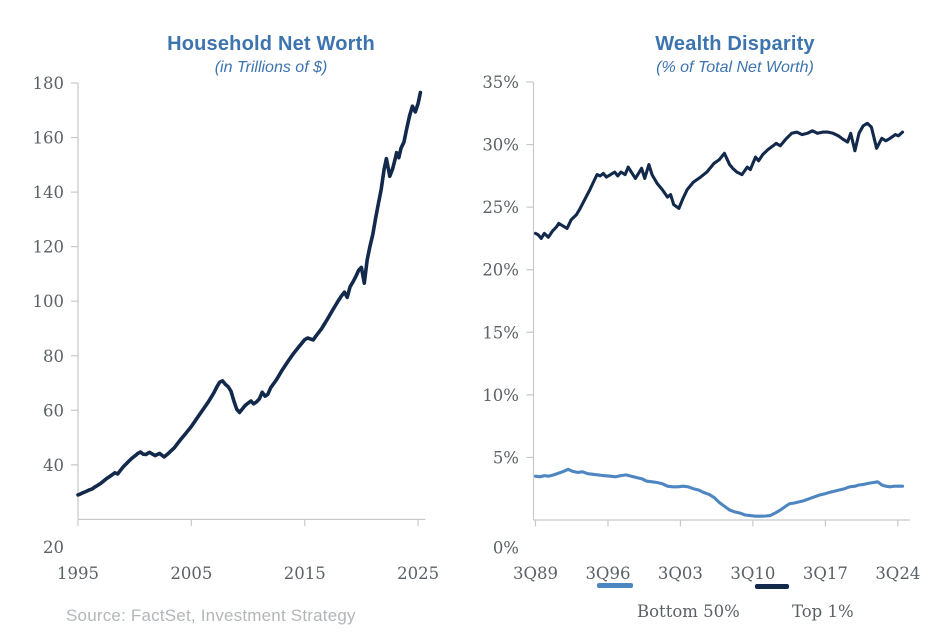  Describe the element at coordinates (271, 67) in the screenshot. I see `left-chart-subtitle: (in Trillions of $)` at that location.